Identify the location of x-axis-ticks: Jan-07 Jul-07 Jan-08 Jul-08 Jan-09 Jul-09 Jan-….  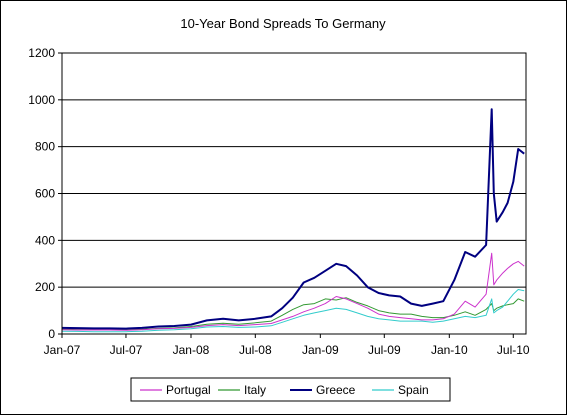
(287, 345).